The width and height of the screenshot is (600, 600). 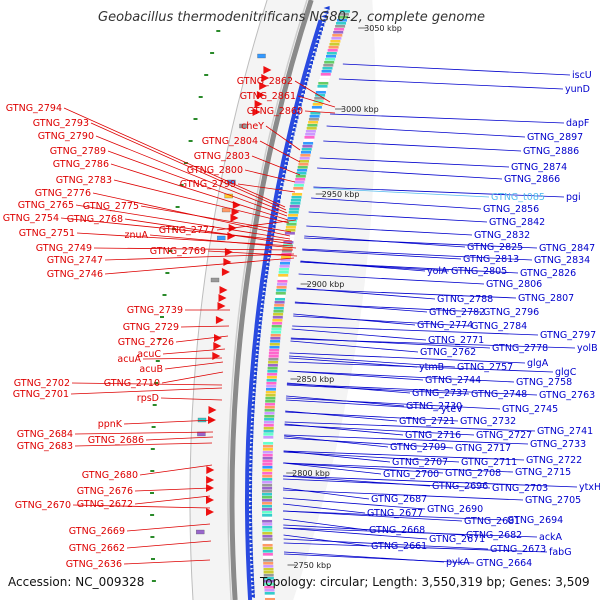 I want to click on gene-label-left: GTNG_2701, so click(x=41, y=394).